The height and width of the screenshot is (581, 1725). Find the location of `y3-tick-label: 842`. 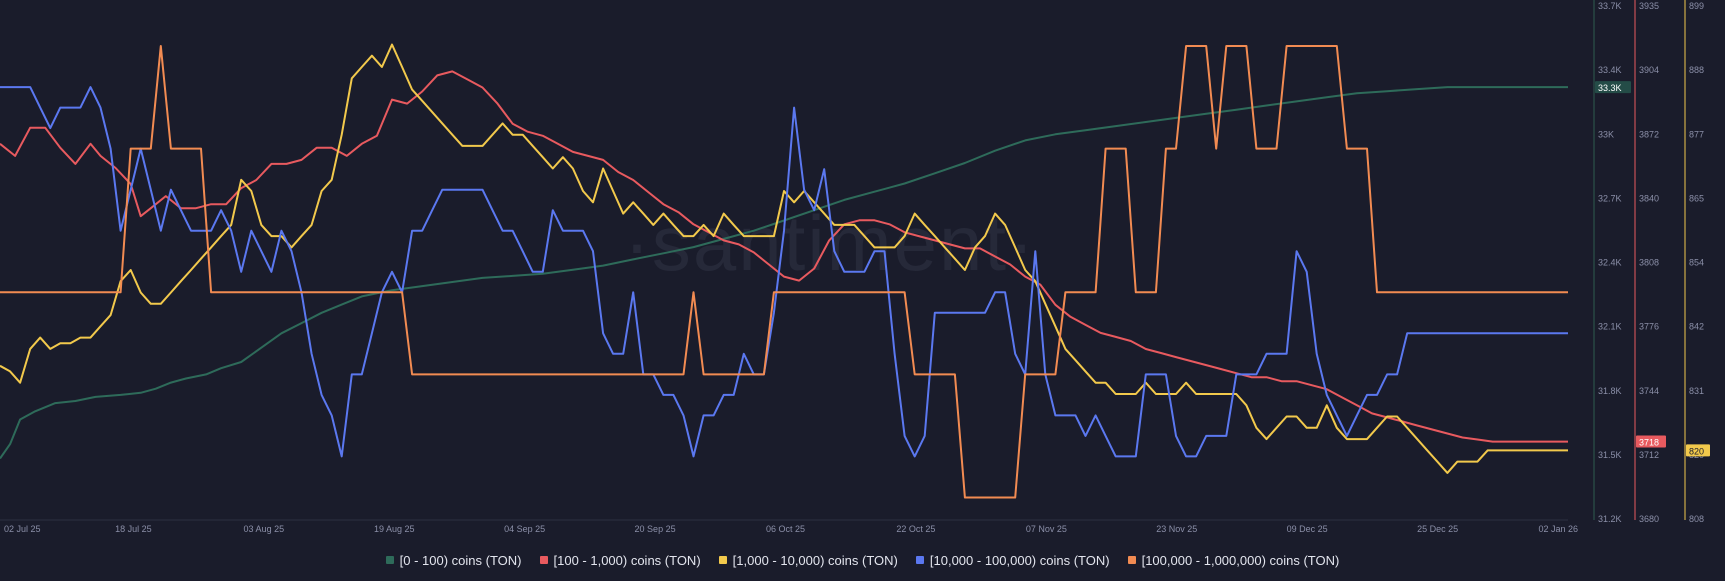

y3-tick-label: 842 is located at coordinates (1696, 327).